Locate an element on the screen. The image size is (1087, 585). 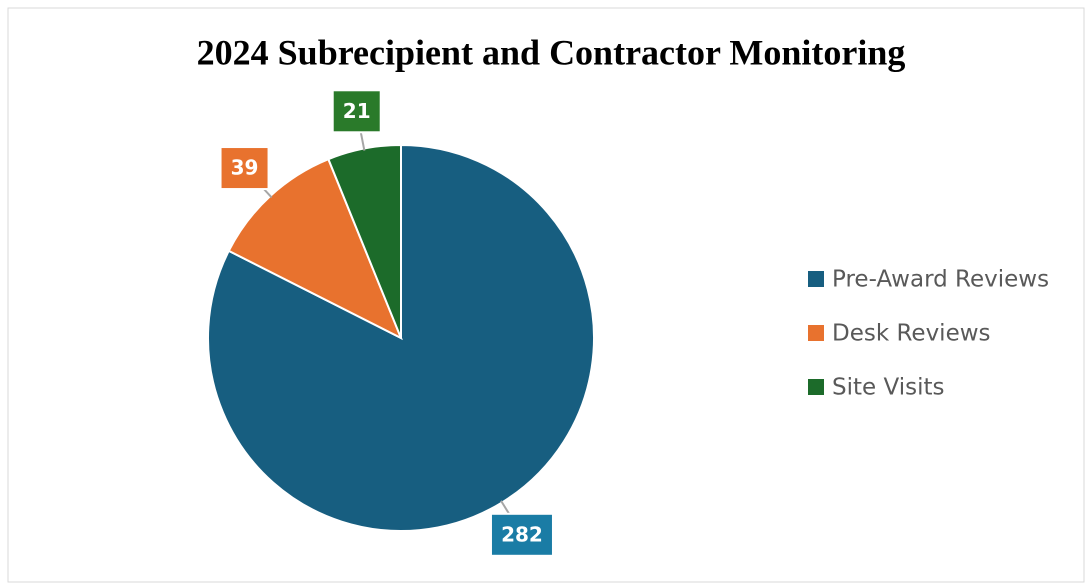
legend-label: Site Visits is located at coordinates (888, 388).